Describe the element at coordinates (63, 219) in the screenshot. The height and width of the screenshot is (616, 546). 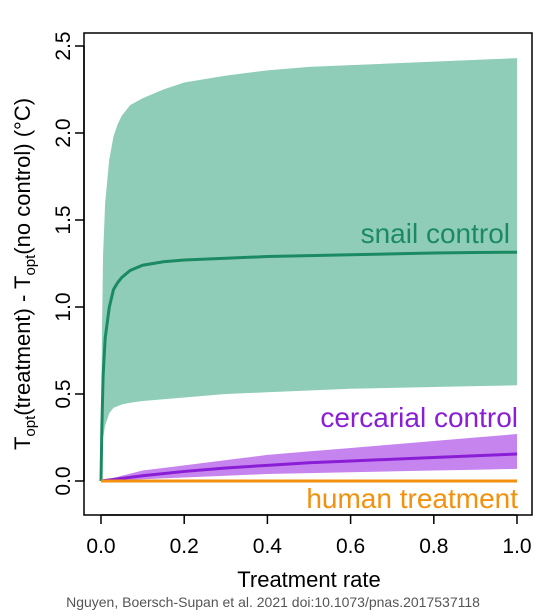
I see `y-tick-label: 1.5` at that location.